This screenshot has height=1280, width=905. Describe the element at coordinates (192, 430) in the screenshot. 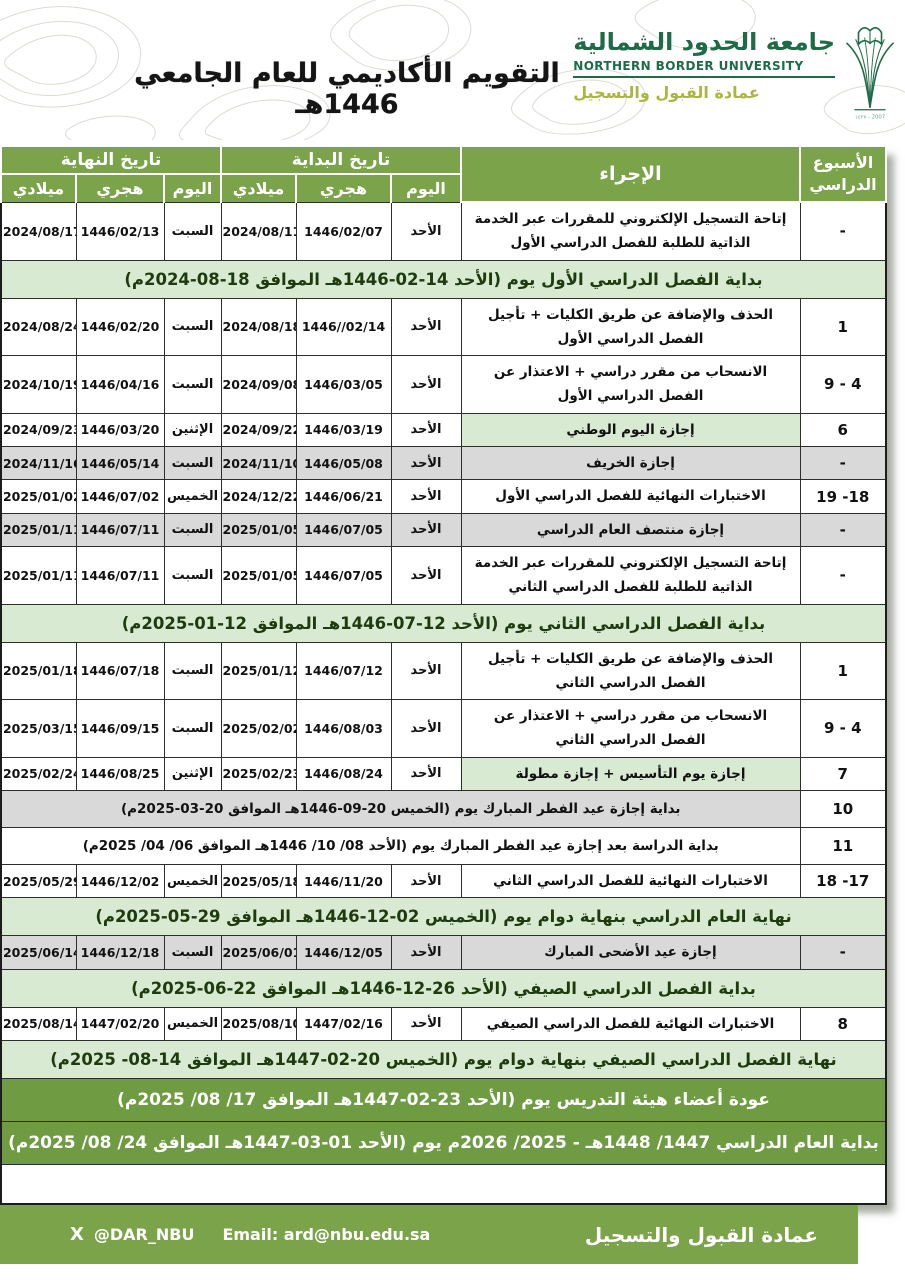

I see `end-day-cell: الإثنين` at that location.